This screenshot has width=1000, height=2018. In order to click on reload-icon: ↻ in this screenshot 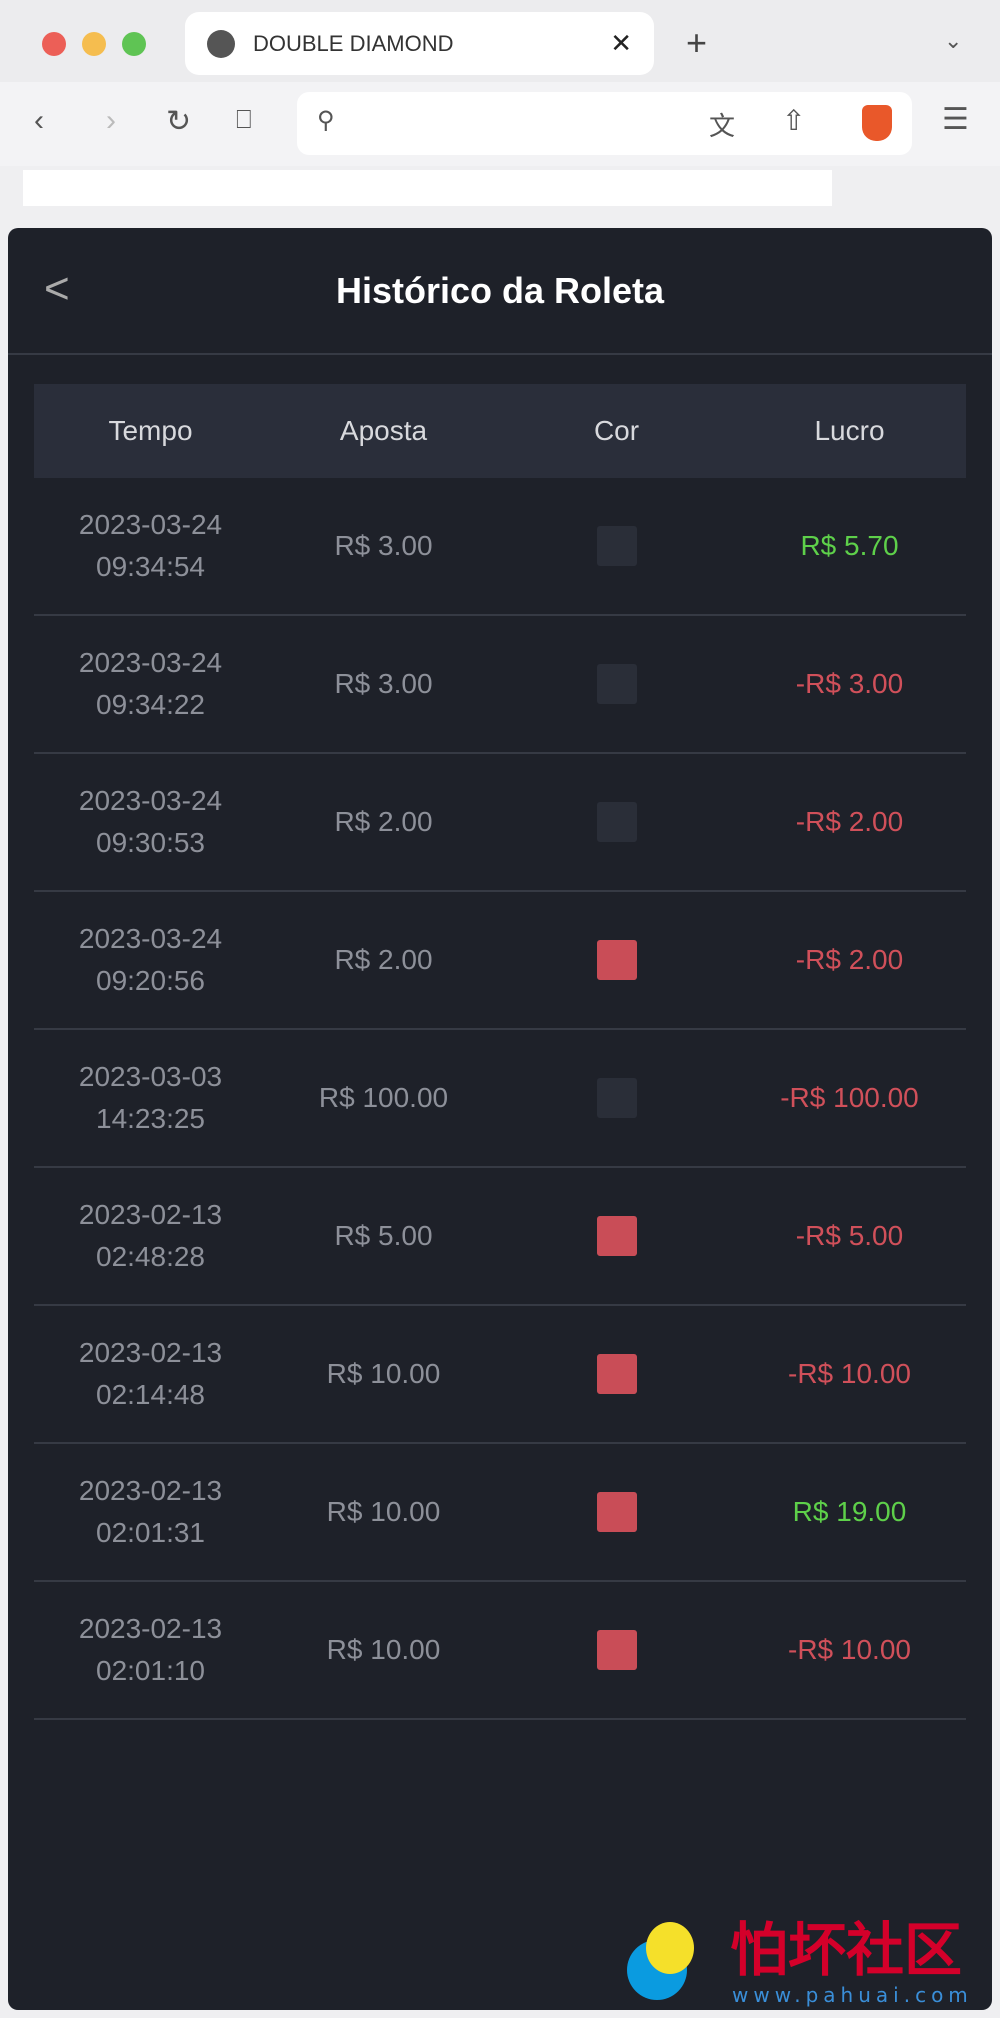, I will do `click(179, 121)`.